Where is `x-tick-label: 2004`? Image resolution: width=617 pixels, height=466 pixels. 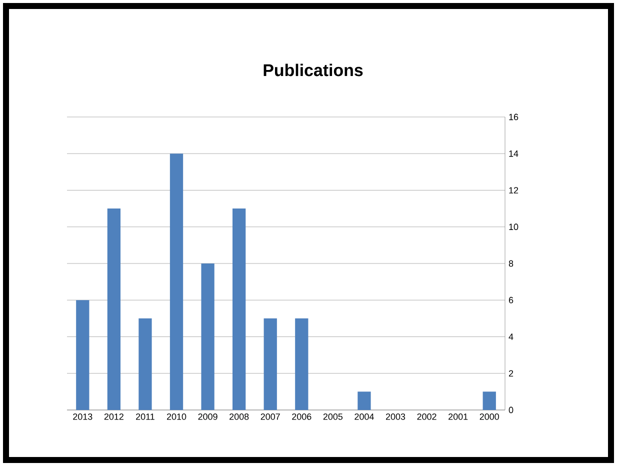
x-tick-label: 2004 is located at coordinates (364, 417).